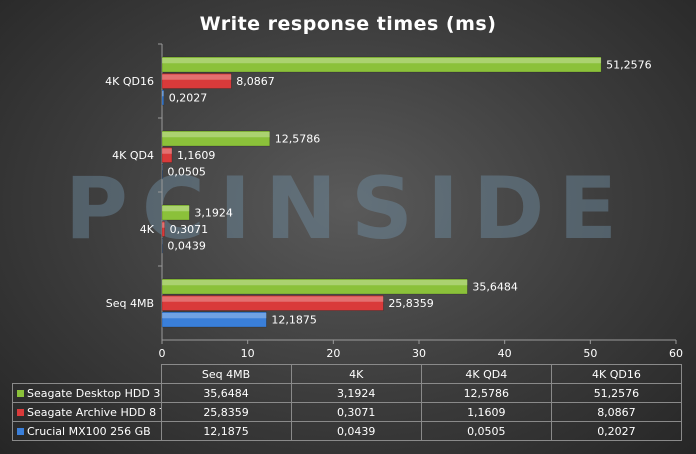  I want to click on table-cell: 3,1924, so click(356, 393).